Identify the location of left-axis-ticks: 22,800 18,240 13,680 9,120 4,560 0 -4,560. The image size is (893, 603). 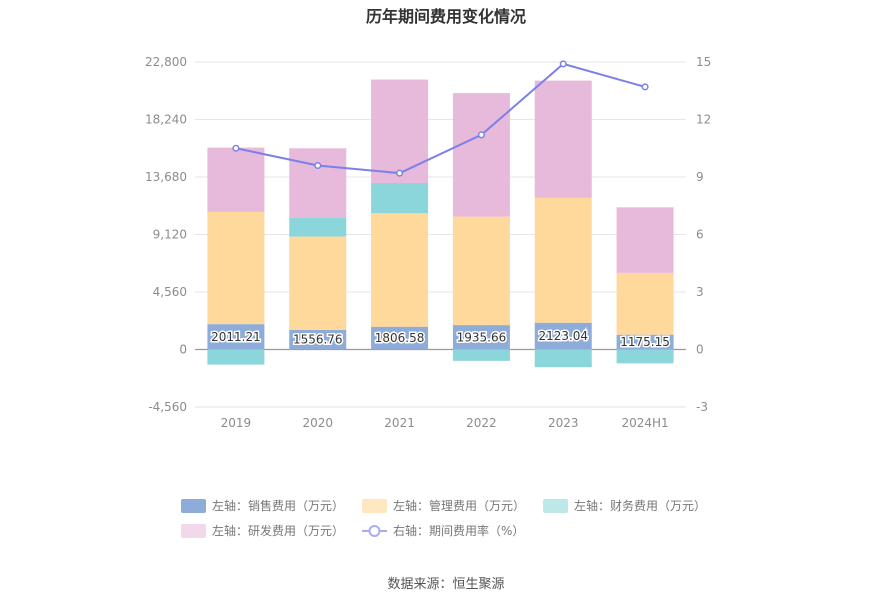
(166, 234).